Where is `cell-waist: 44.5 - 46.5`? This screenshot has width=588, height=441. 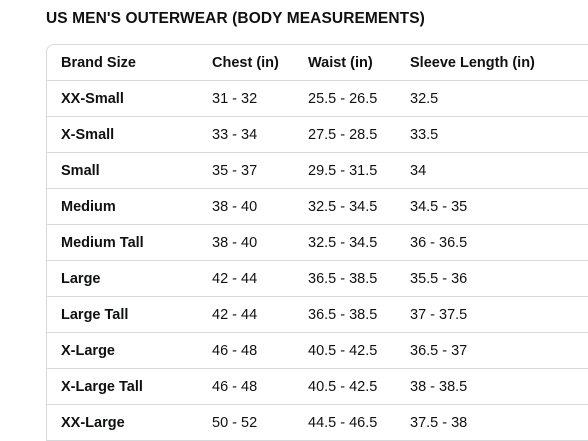
cell-waist: 44.5 - 46.5 is located at coordinates (343, 422).